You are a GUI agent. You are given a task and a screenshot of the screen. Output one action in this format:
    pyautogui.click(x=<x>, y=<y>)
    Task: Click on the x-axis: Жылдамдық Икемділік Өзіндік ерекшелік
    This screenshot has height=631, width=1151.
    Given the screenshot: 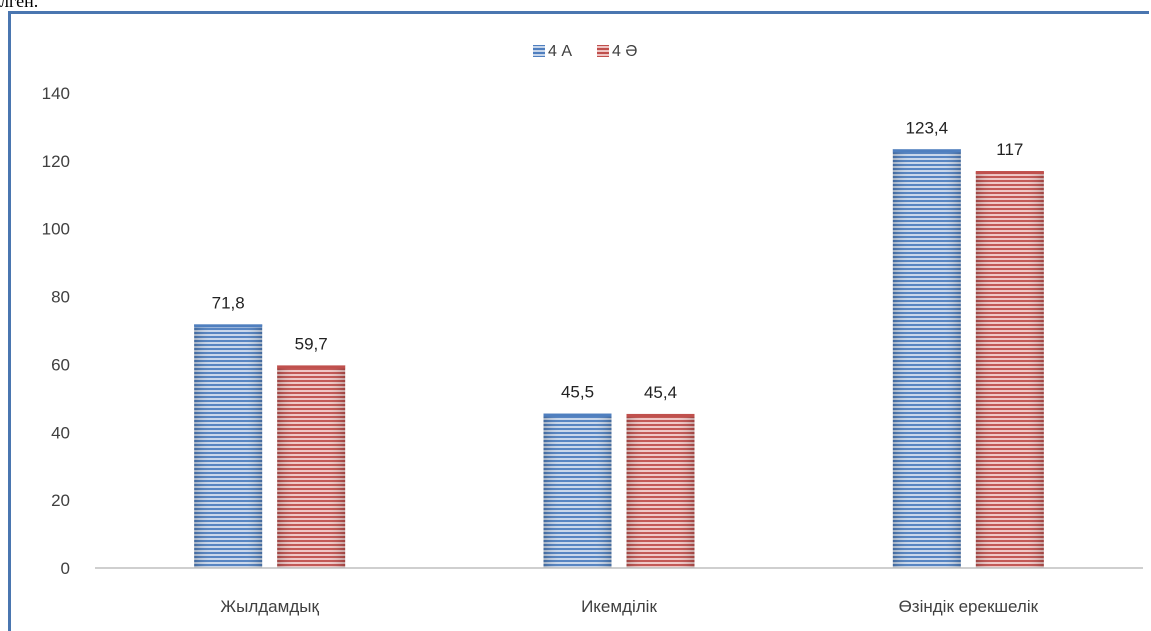 What is the action you would take?
    pyautogui.click(x=619, y=591)
    